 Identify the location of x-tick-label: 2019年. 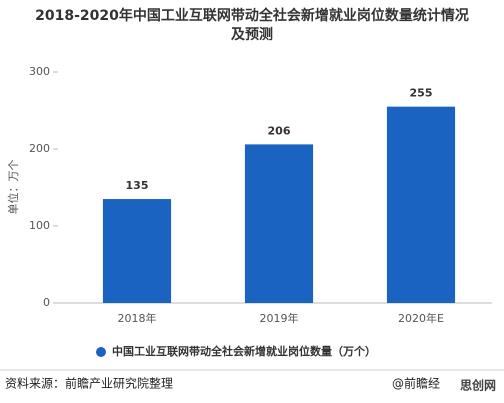
(279, 318).